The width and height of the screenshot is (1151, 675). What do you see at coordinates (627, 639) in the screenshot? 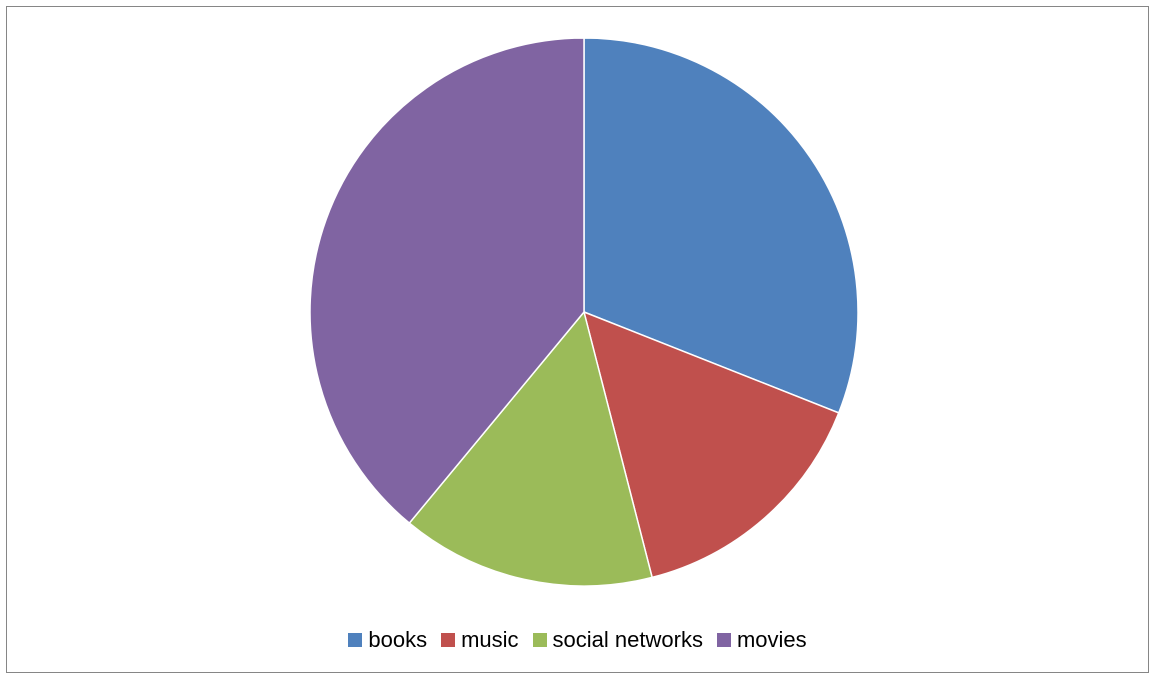
I see `legend-label-social-networks: social networks` at bounding box center [627, 639].